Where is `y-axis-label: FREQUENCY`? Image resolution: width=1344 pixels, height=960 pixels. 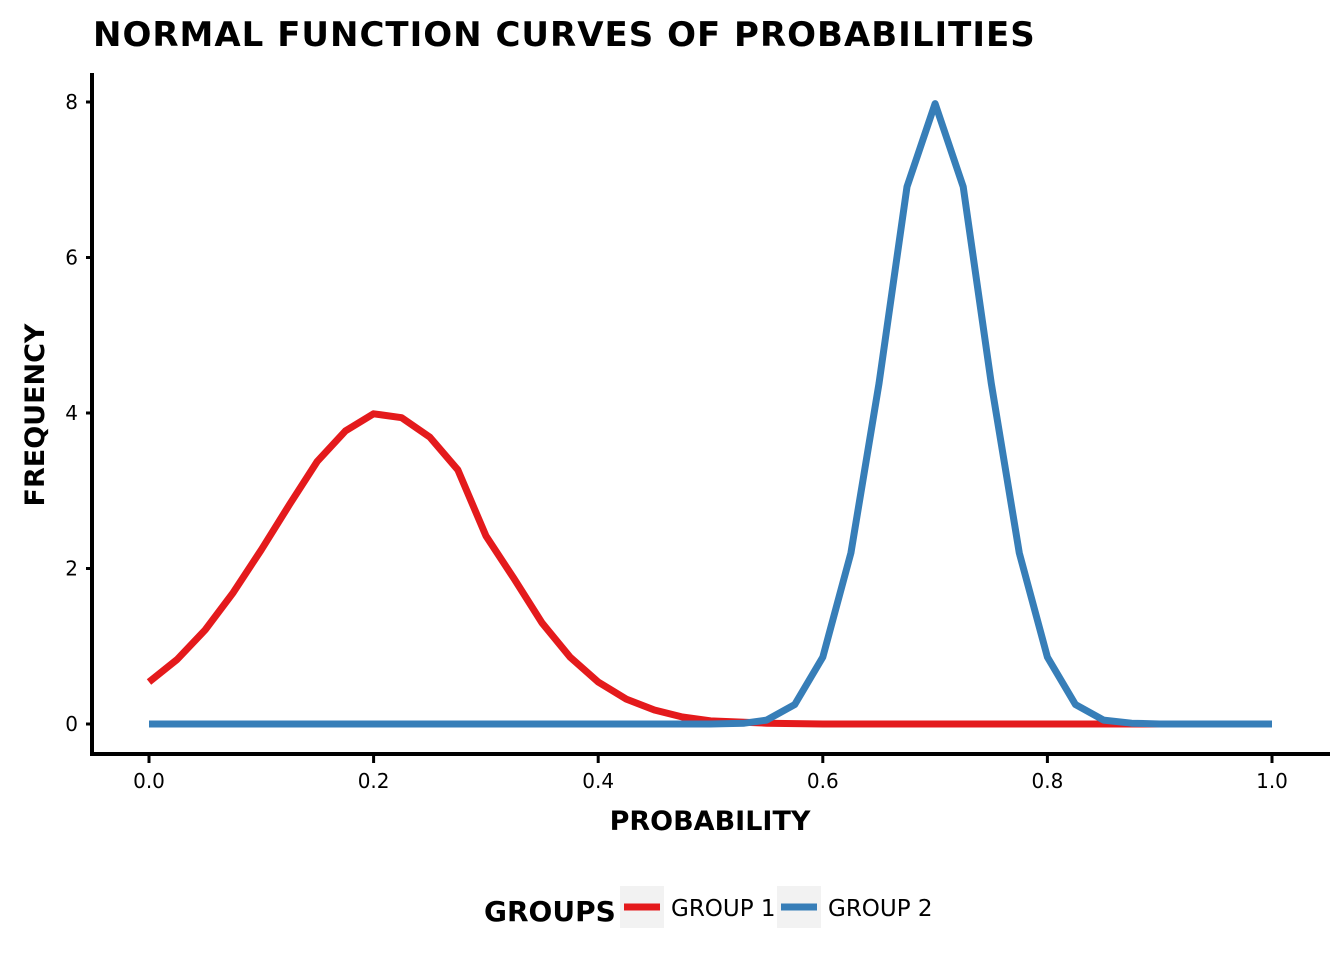
y-axis-label: FREQUENCY is located at coordinates (35, 414).